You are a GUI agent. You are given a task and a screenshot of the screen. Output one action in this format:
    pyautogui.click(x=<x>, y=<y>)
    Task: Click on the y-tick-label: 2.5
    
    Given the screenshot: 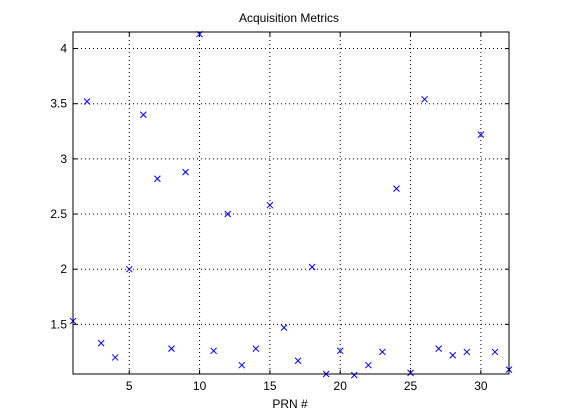 What is the action you would take?
    pyautogui.click(x=58, y=214)
    